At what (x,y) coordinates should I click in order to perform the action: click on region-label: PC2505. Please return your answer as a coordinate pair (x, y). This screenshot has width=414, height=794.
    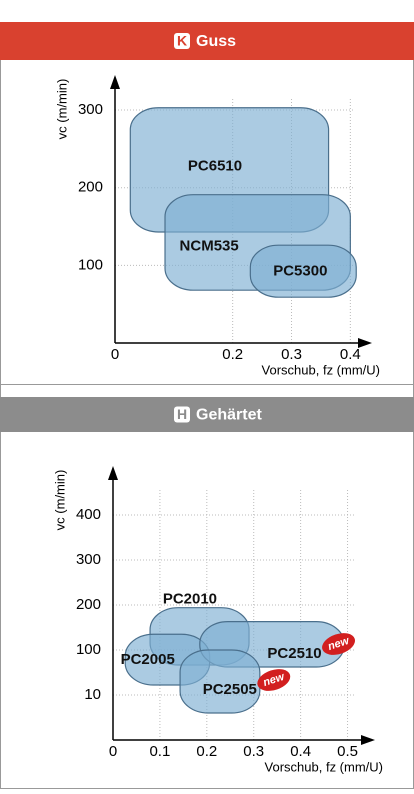
    Looking at the image, I should click on (230, 689).